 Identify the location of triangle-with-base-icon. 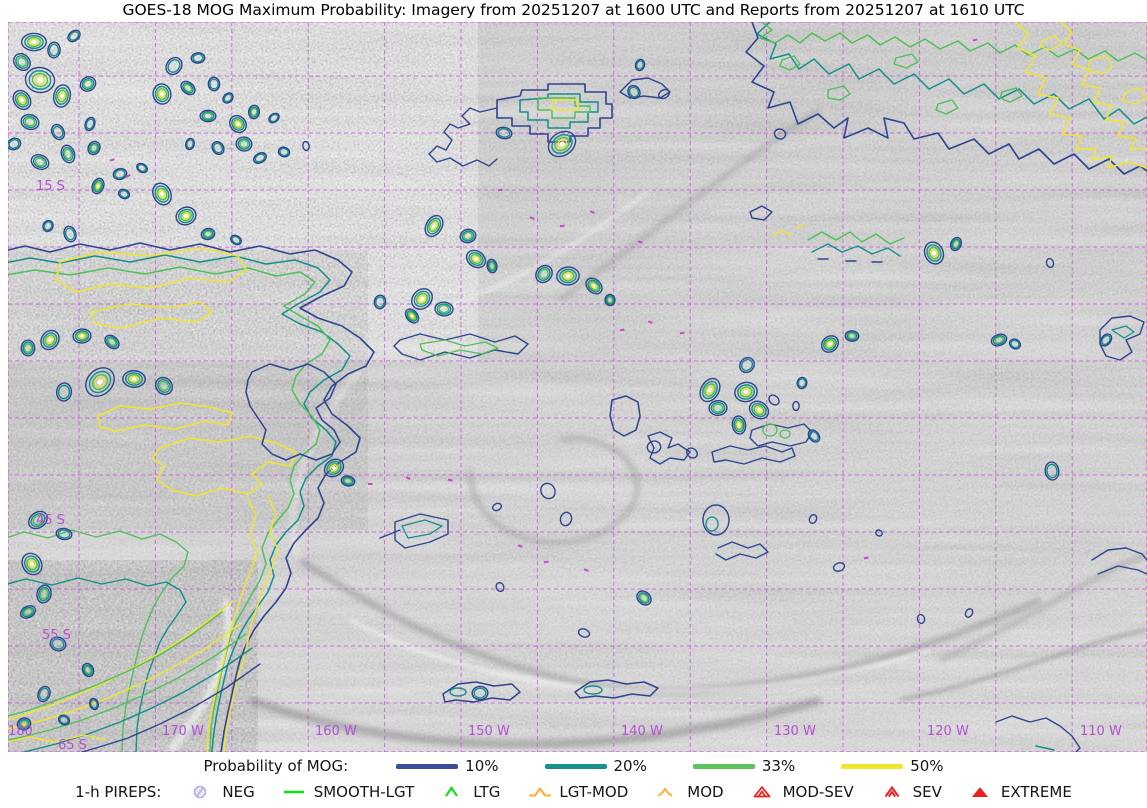
(540, 792).